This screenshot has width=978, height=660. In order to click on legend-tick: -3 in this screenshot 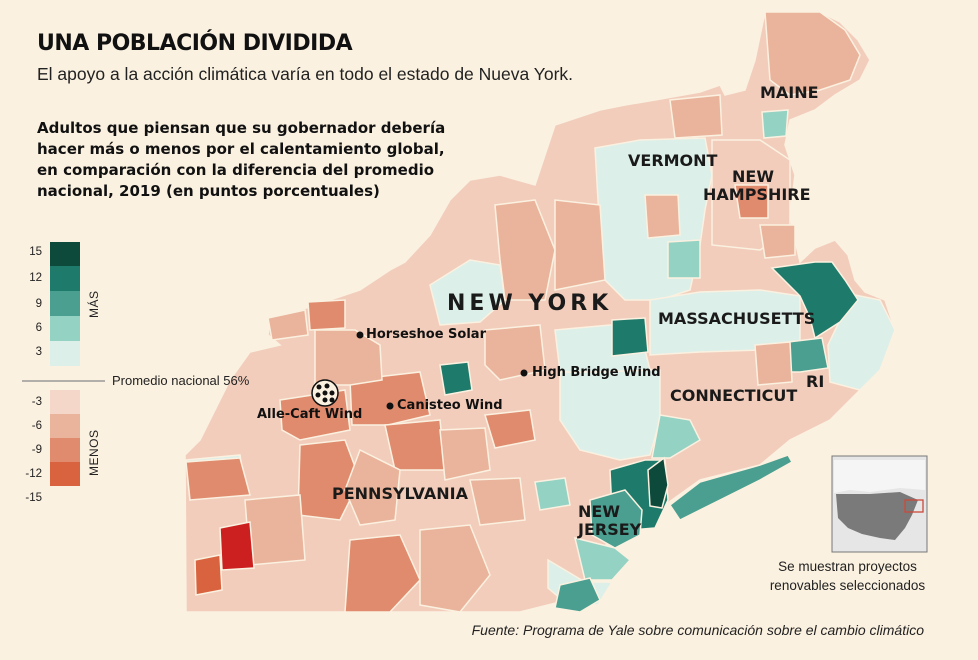, I will do `click(36, 402)`.